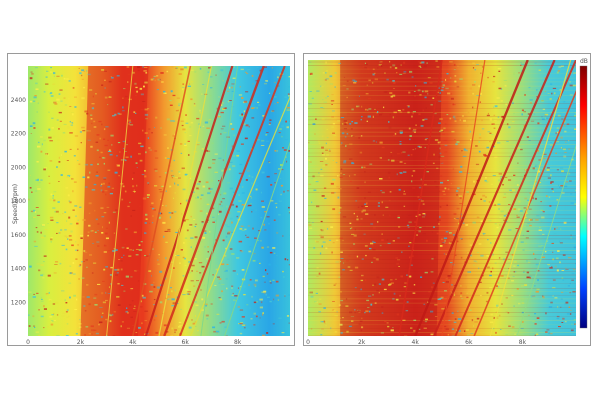 Image resolution: width=600 pixels, height=400 pixels. What do you see at coordinates (114, 201) in the screenshot?
I see `broadband-energy-region` at bounding box center [114, 201].